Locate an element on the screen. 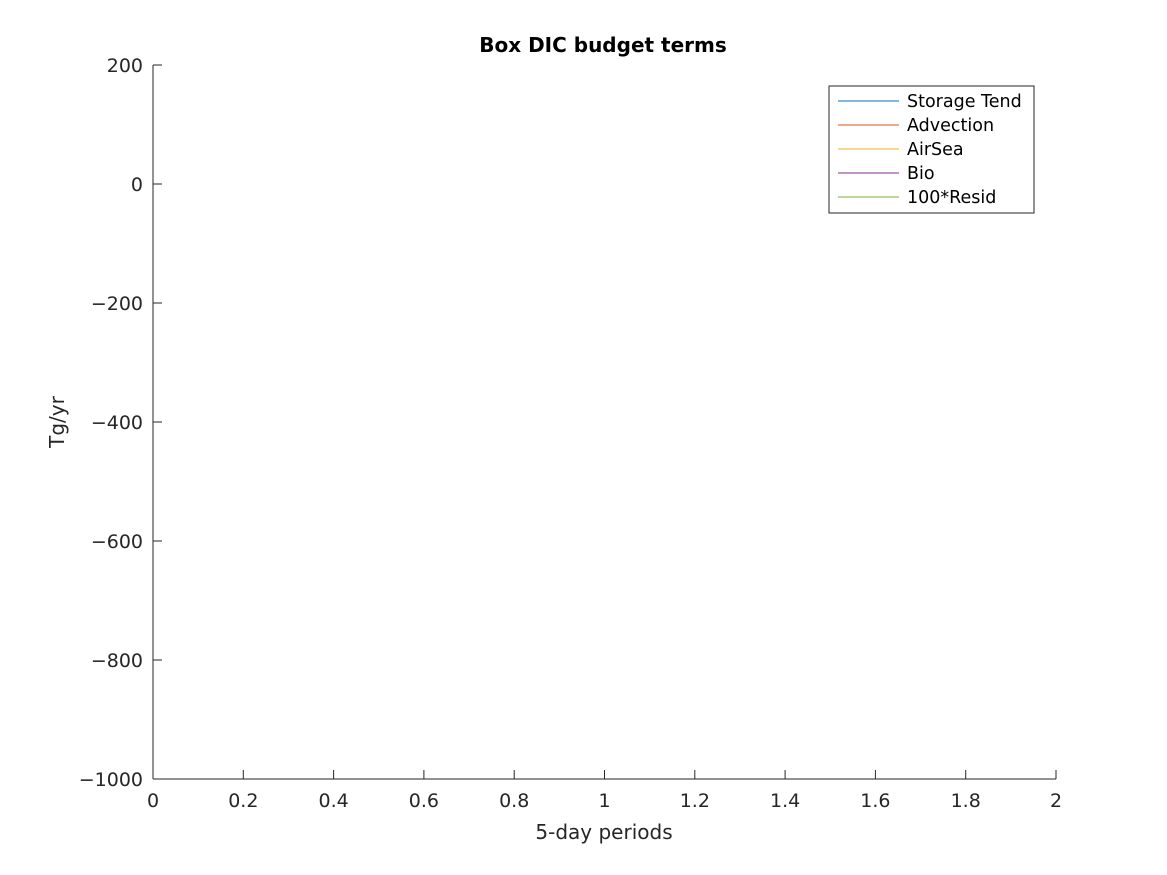 This screenshot has height=875, width=1167. y-tick-label: 200 is located at coordinates (125, 66).